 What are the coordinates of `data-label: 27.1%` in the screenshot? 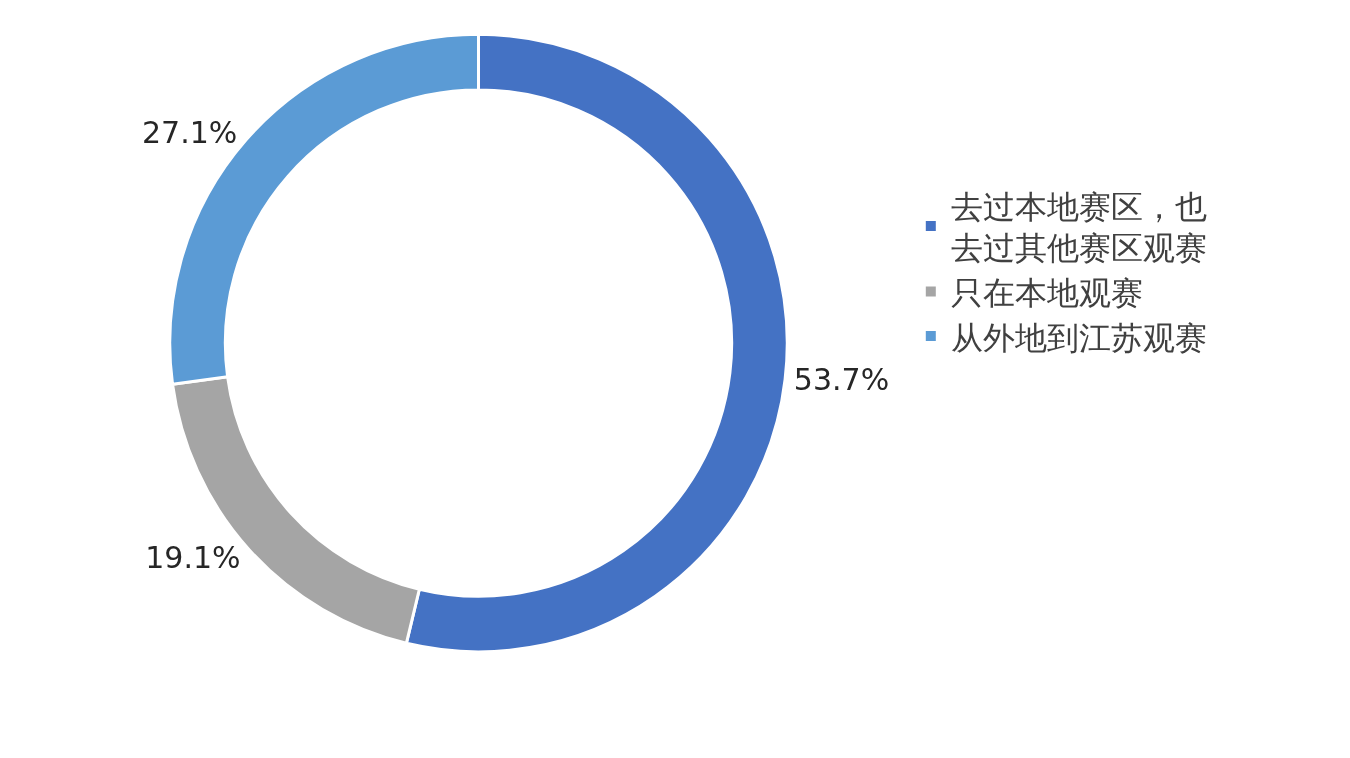 It's located at (190, 132).